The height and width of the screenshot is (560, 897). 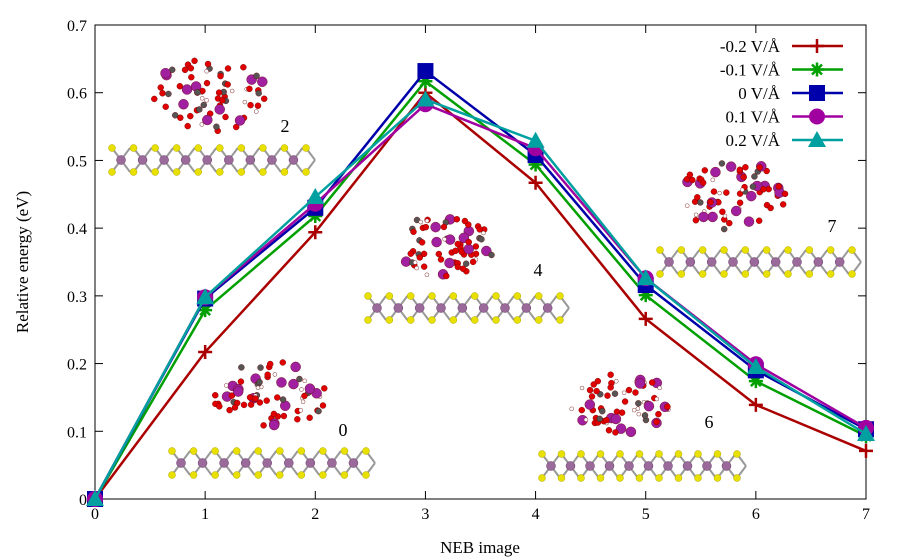 I want to click on x-tick-label: 7, so click(x=866, y=514).